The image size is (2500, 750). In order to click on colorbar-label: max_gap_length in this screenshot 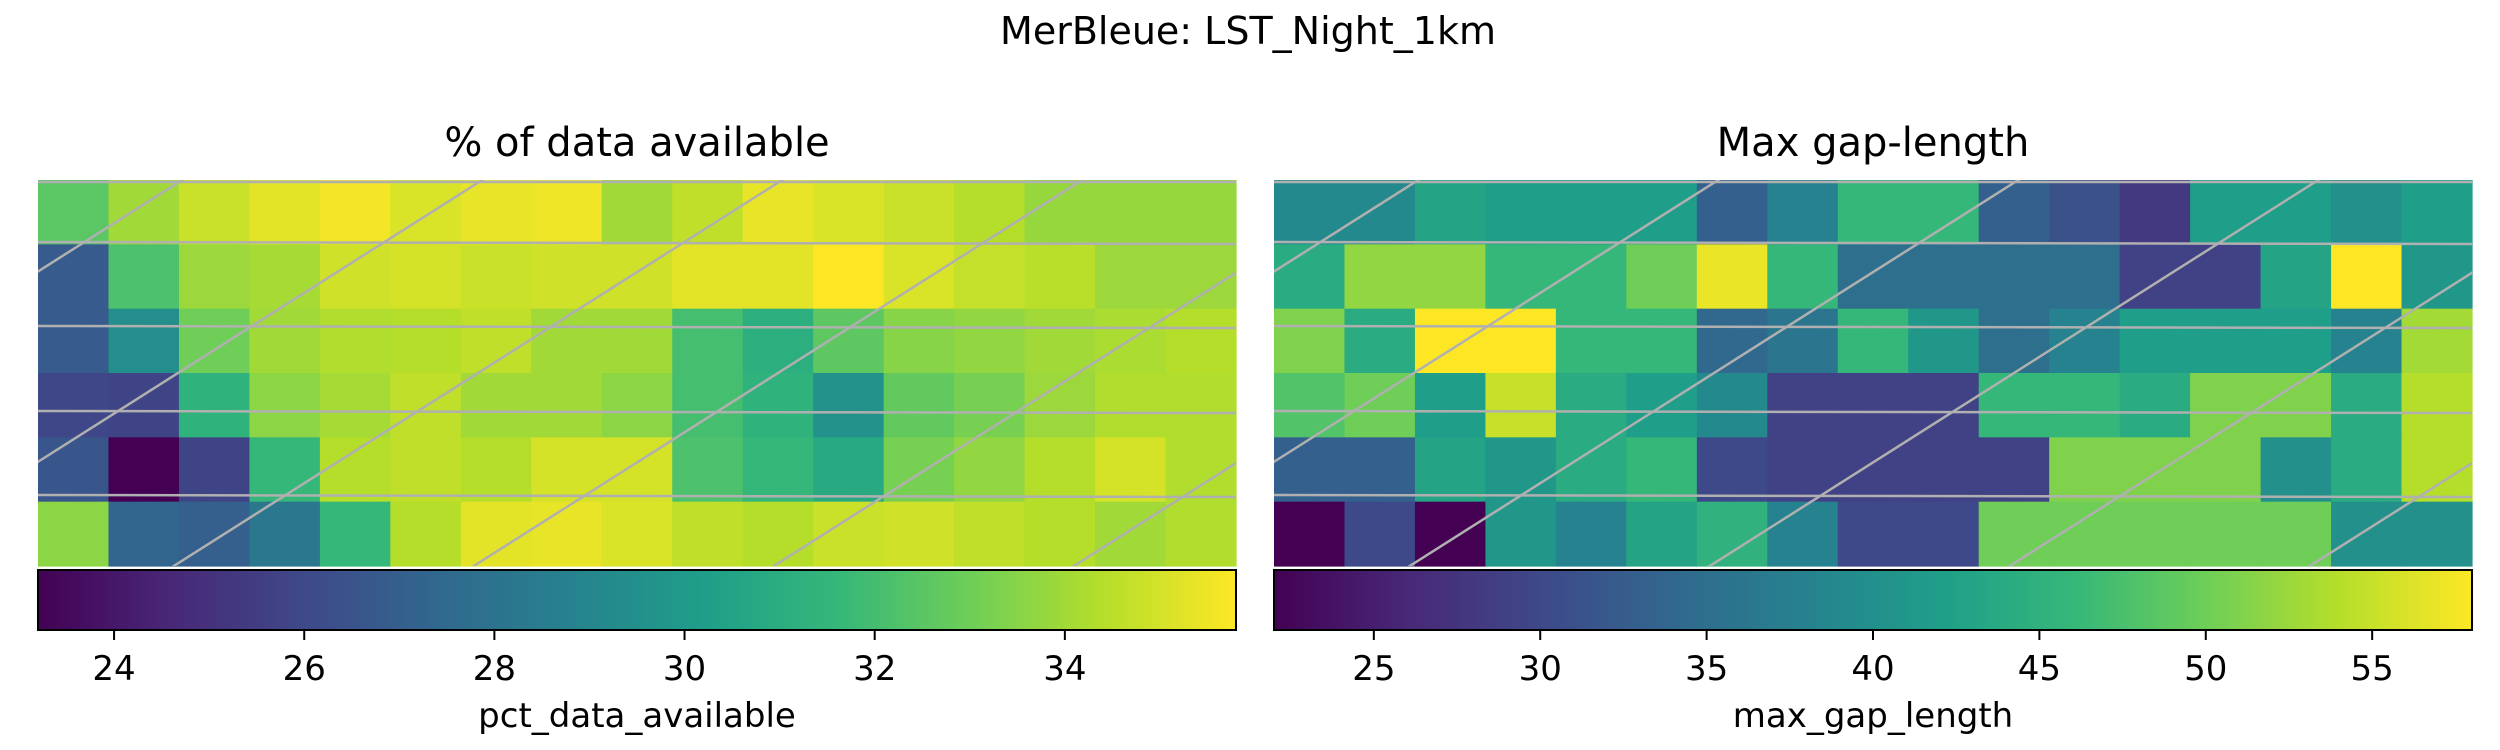, I will do `click(1873, 716)`.